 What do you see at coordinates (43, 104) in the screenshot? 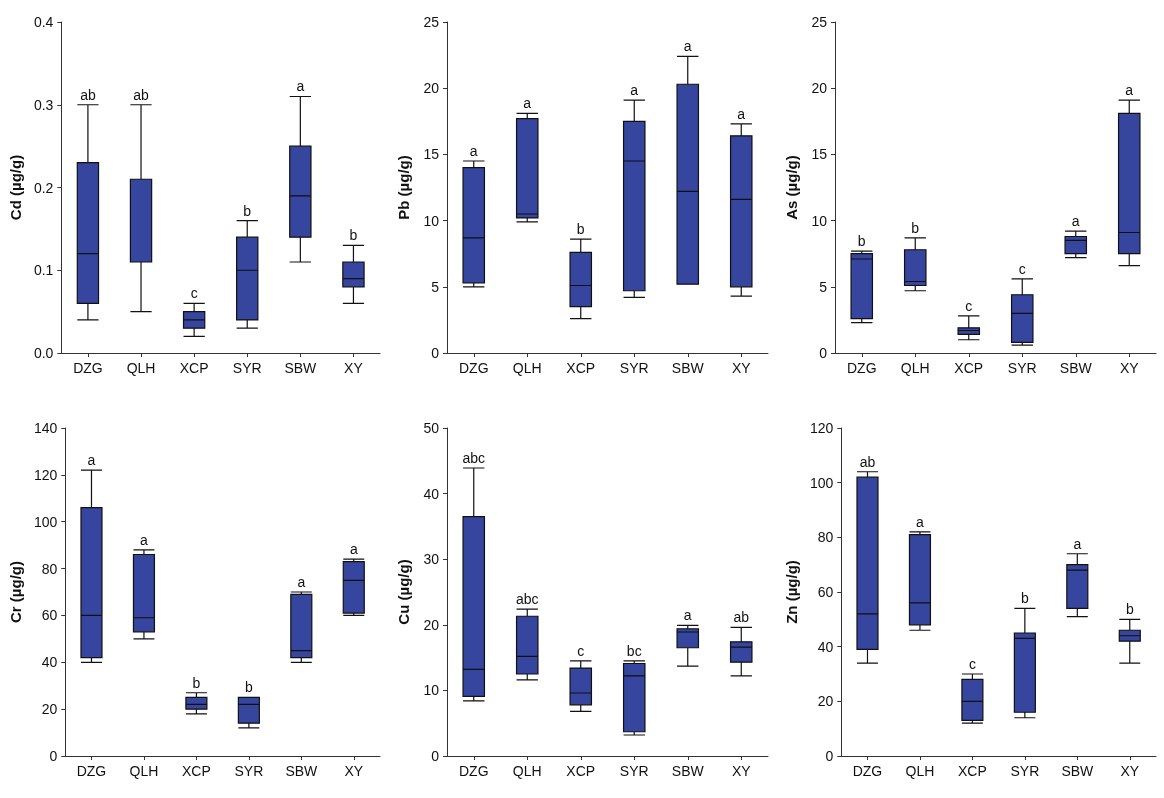
I see `y-tick-label: 0.3` at bounding box center [43, 104].